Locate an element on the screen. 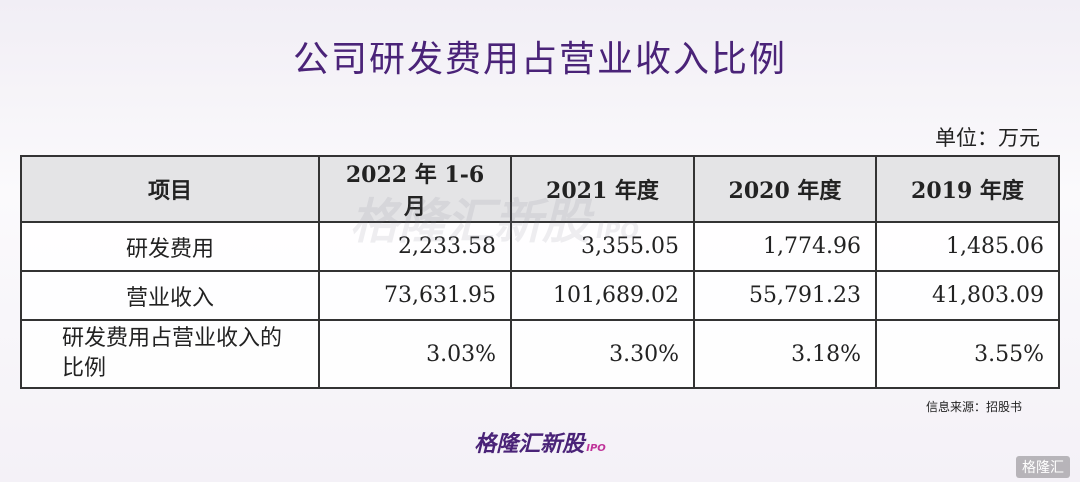  corner-badge: 格隆汇 is located at coordinates (1043, 467).